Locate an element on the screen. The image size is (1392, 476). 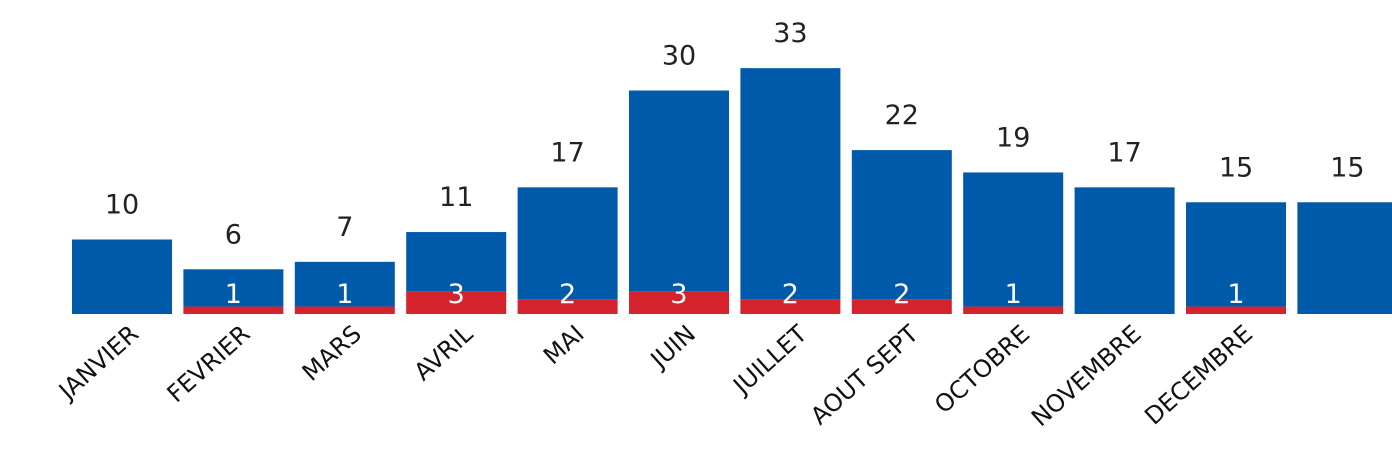
total-label-11: 15 is located at coordinates (1347, 167).